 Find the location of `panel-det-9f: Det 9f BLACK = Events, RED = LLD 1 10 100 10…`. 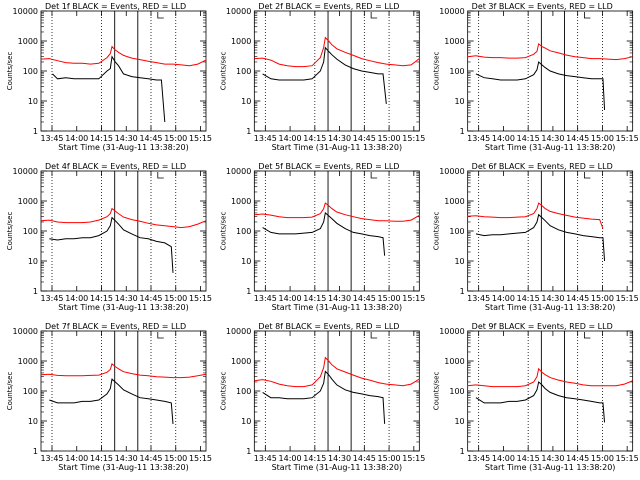

panel-det-9f: Det 9f BLACK = Events, RED = LLD 1 10 100 10… is located at coordinates (536, 397).